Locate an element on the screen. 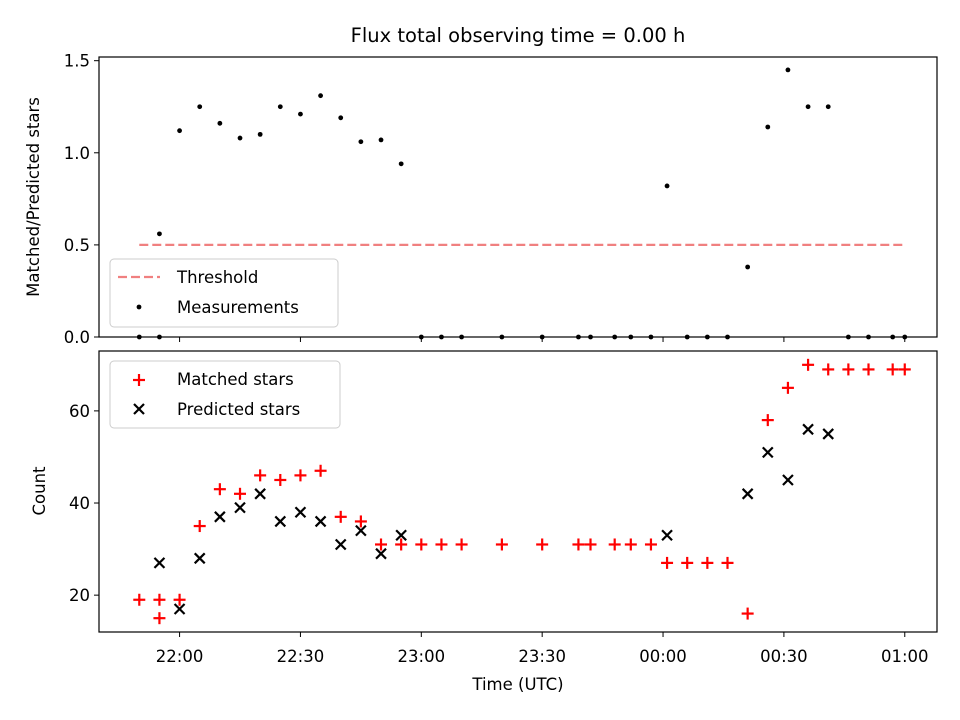 This screenshot has width=960, height=720. chart-title: Flux total observing time = 0.00 h is located at coordinates (518, 35).